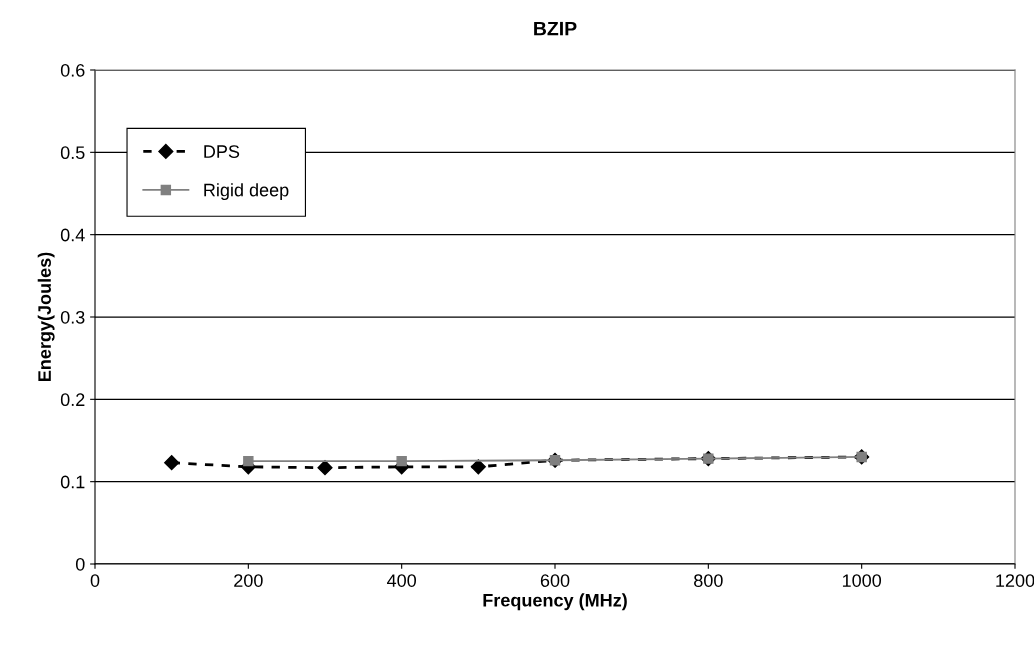  Describe the element at coordinates (402, 580) in the screenshot. I see `x-tick-label: 400` at that location.